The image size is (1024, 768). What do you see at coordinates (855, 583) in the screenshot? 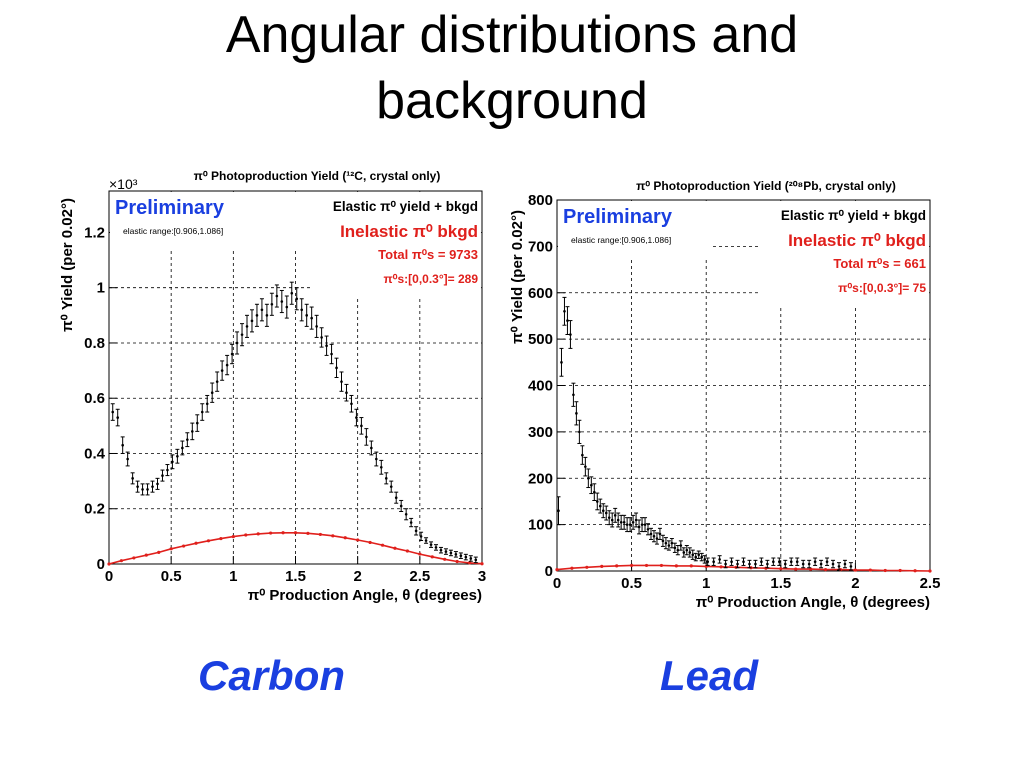
I see `lead-x-tick-label: 2` at bounding box center [855, 583].